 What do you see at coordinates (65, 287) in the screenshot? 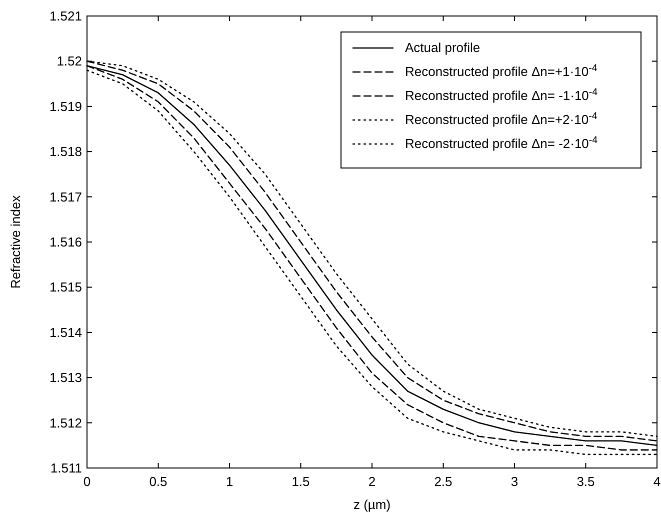
I see `y-tick-label: 1.515` at bounding box center [65, 287].